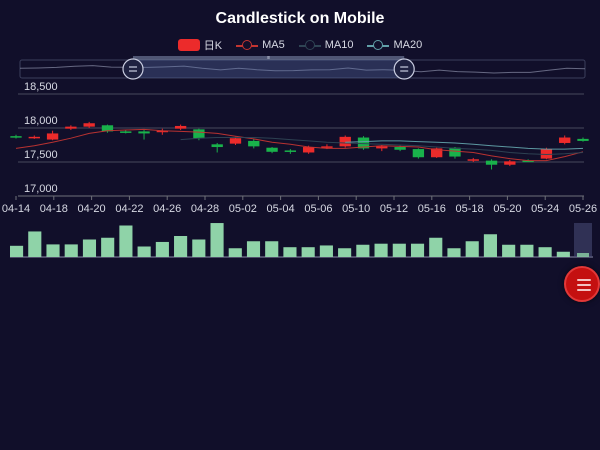 The image size is (600, 450). I want to click on chart-title: Candlestick on Mobile, so click(300, 18).